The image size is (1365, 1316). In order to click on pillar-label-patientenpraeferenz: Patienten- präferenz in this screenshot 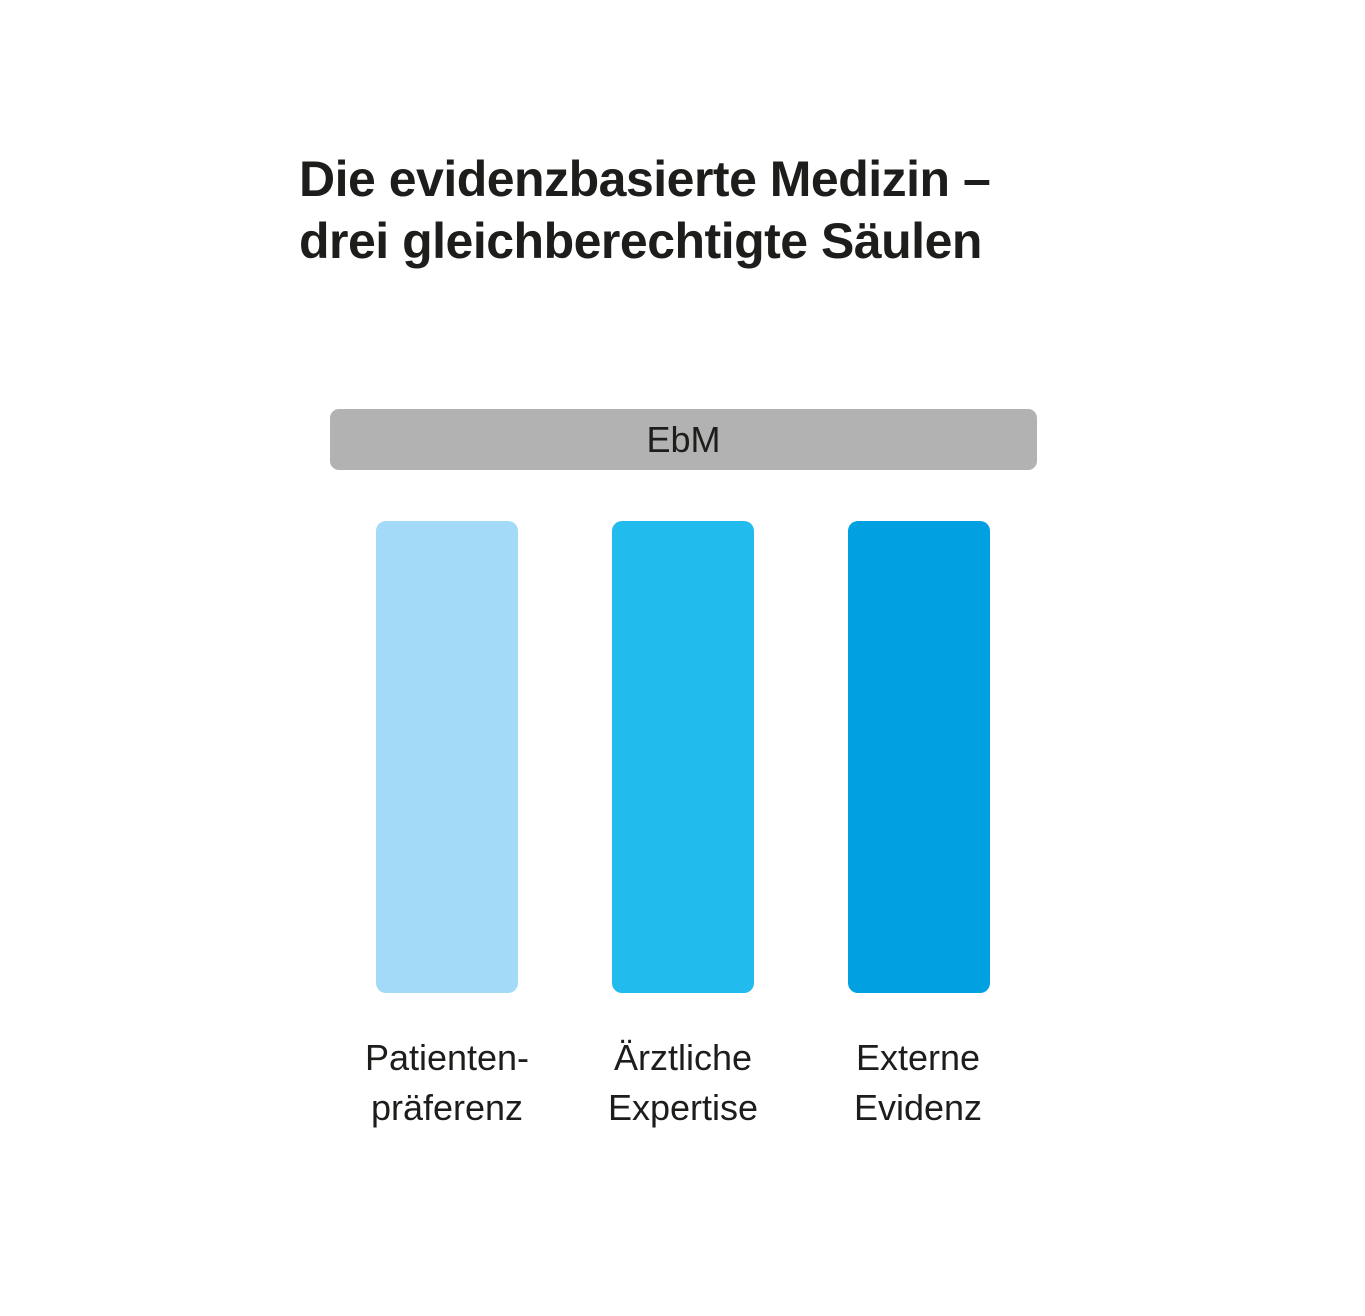, I will do `click(447, 1083)`.